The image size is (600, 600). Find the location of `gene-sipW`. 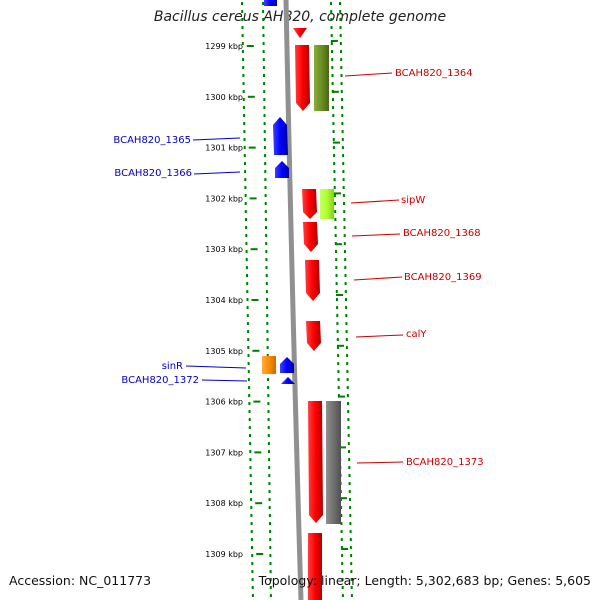

gene-sipW is located at coordinates (309, 204).